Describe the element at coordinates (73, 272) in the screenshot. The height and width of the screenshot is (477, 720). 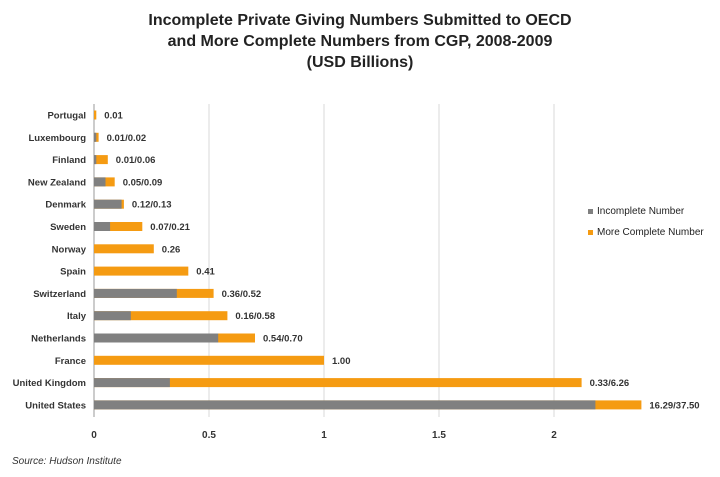
I see `category-label: Spain` at that location.